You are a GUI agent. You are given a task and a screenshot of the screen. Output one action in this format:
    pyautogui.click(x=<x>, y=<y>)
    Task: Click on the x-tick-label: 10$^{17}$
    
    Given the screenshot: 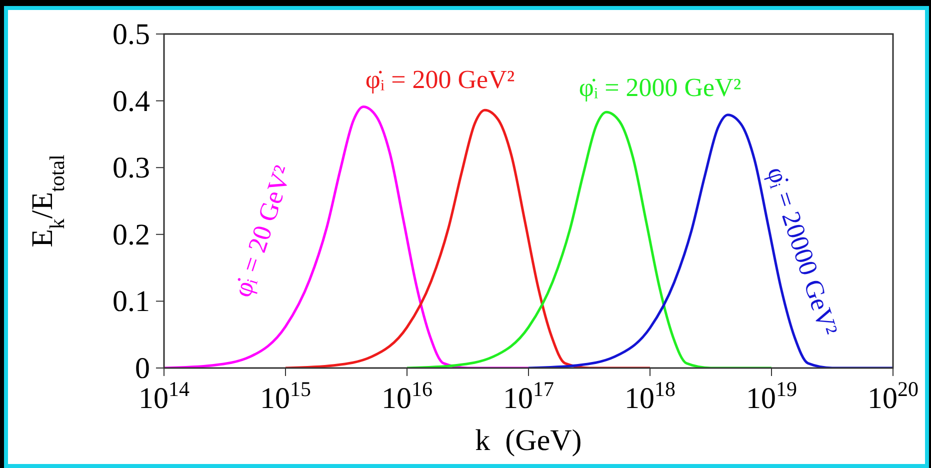 What is the action you would take?
    pyautogui.click(x=528, y=396)
    